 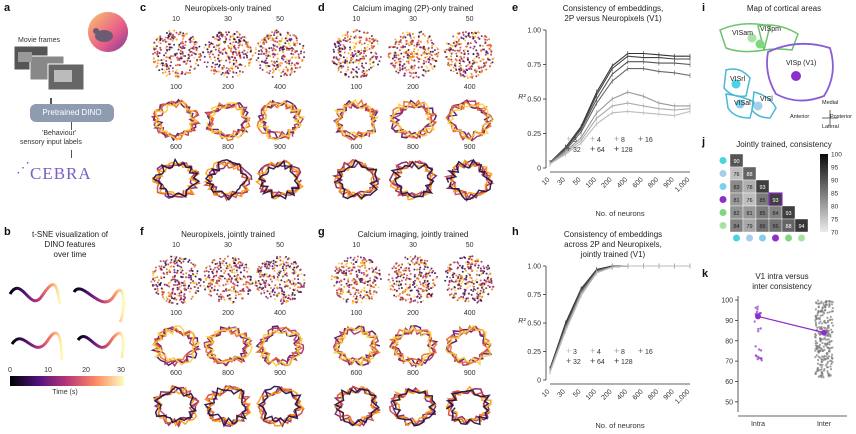 I want to click on k-y-tick-label: 50, so click(x=729, y=402).